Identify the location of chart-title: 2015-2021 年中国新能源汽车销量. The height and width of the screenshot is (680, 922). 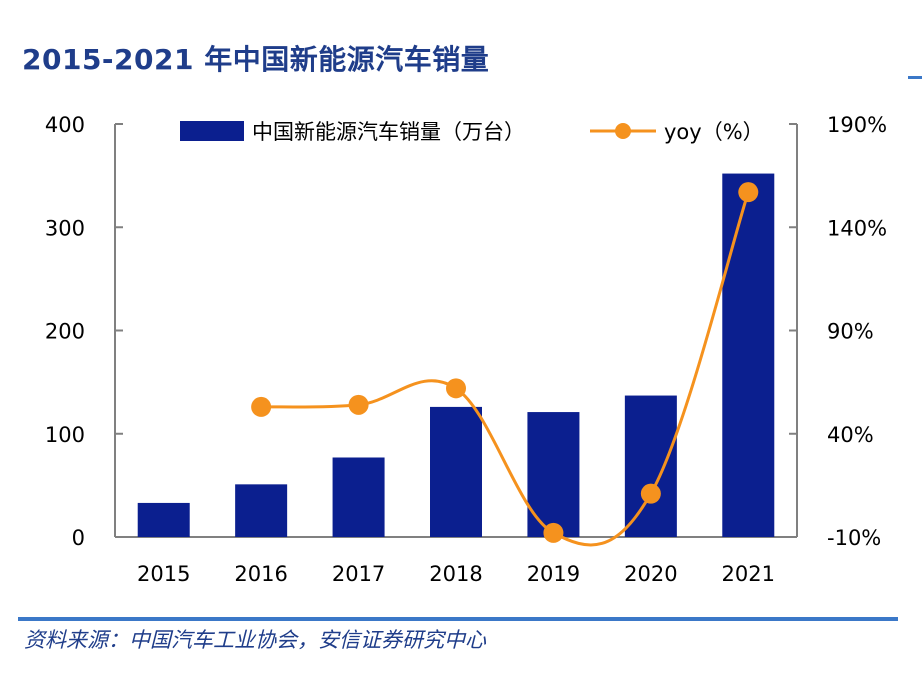
(256, 59).